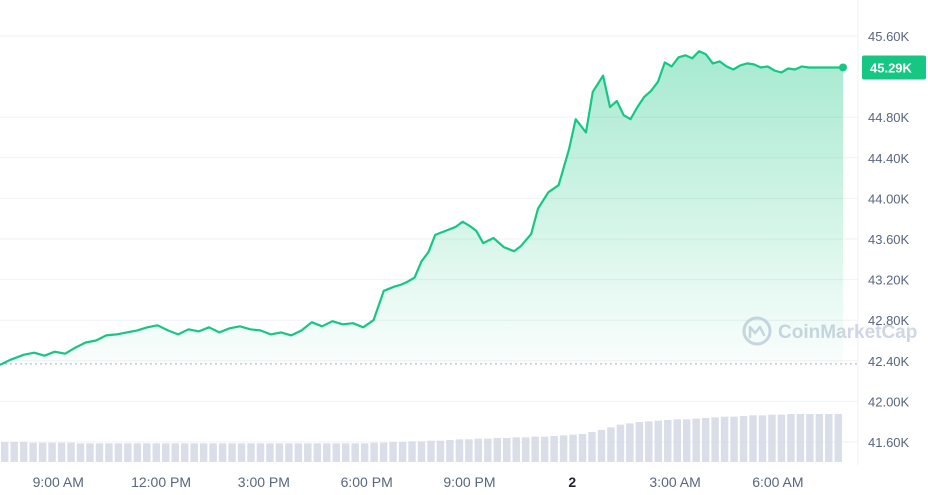 The width and height of the screenshot is (928, 495). I want to click on price-tag-background, so click(894, 67).